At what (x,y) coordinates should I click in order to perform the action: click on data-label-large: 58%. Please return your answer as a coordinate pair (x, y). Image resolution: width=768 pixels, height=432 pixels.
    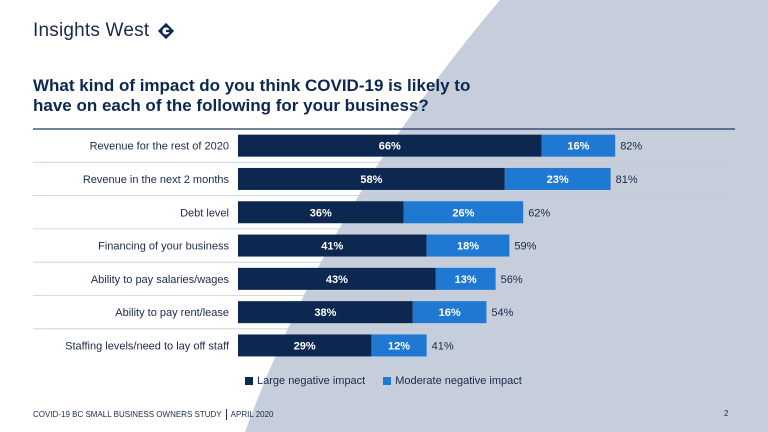
    Looking at the image, I should click on (371, 180).